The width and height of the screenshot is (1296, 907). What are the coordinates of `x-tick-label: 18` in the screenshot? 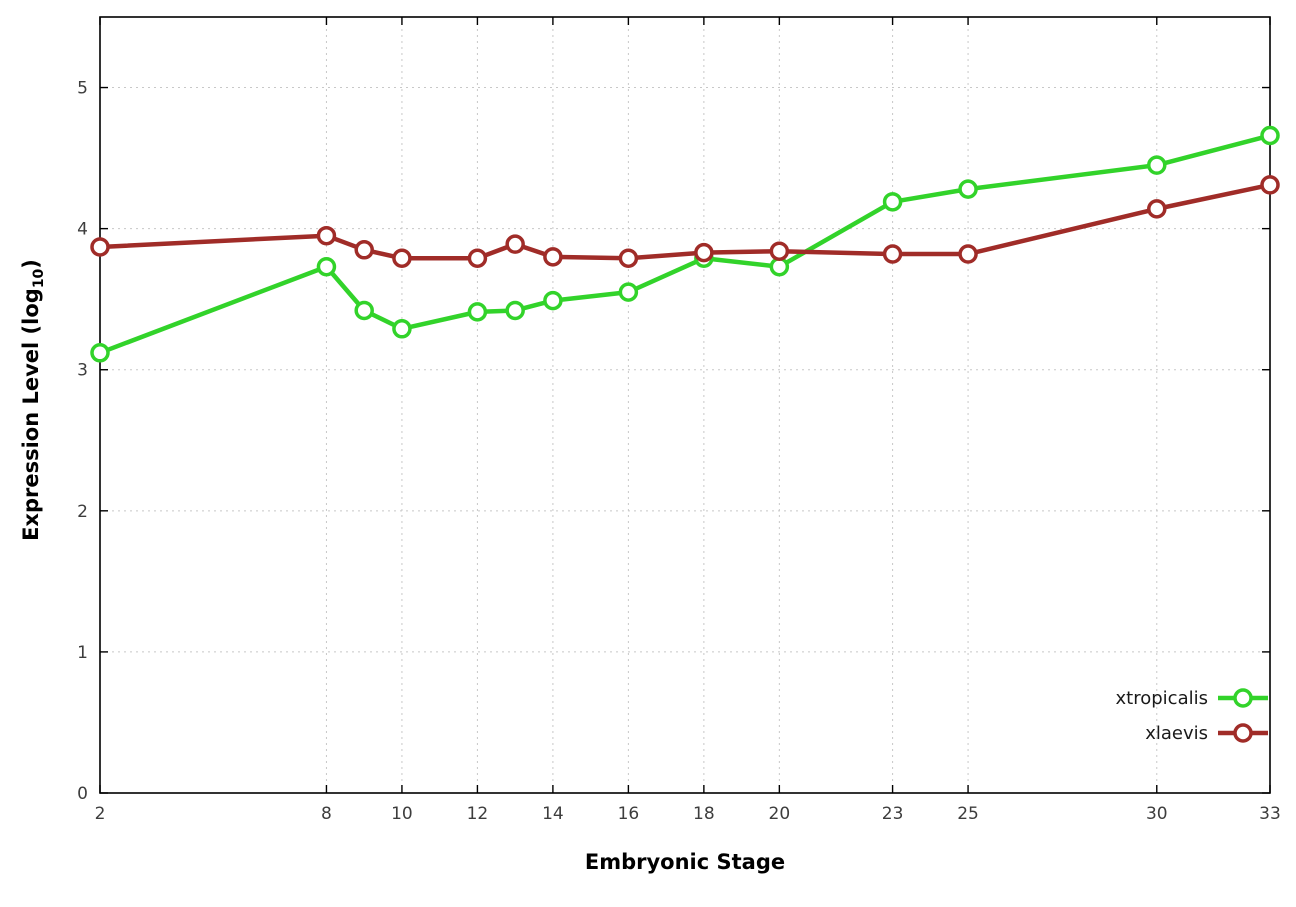 It's located at (704, 814).